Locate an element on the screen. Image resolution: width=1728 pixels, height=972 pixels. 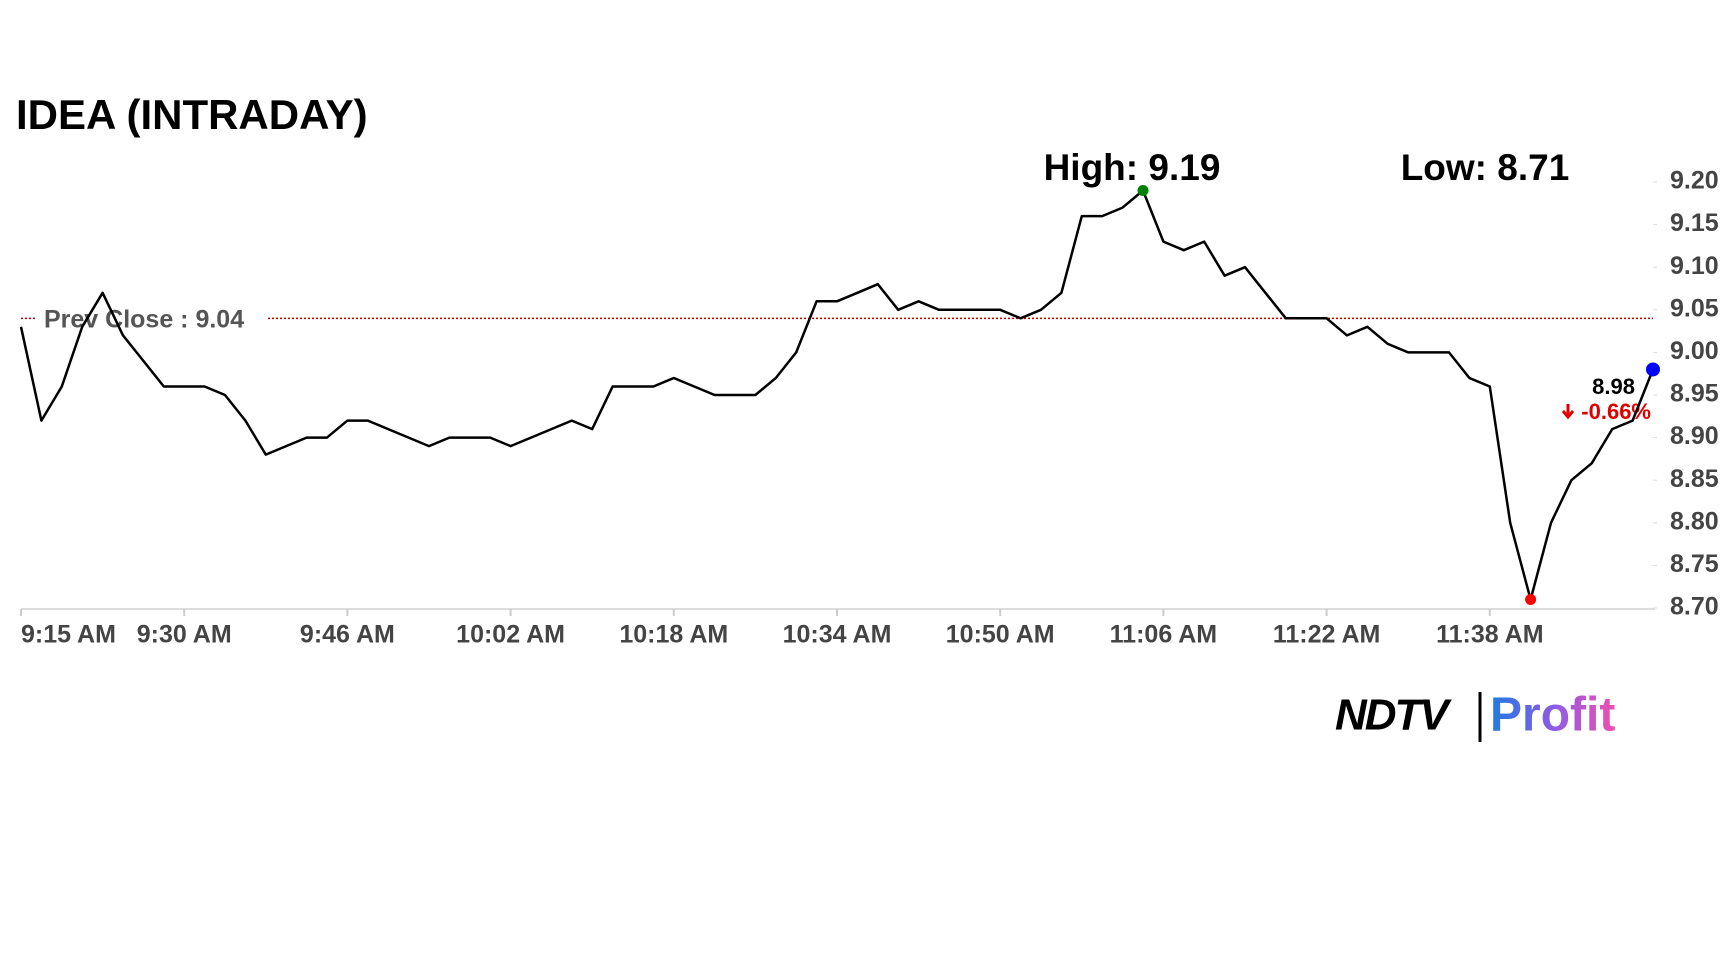
y-tick-label: 9.15 is located at coordinates (1694, 223).